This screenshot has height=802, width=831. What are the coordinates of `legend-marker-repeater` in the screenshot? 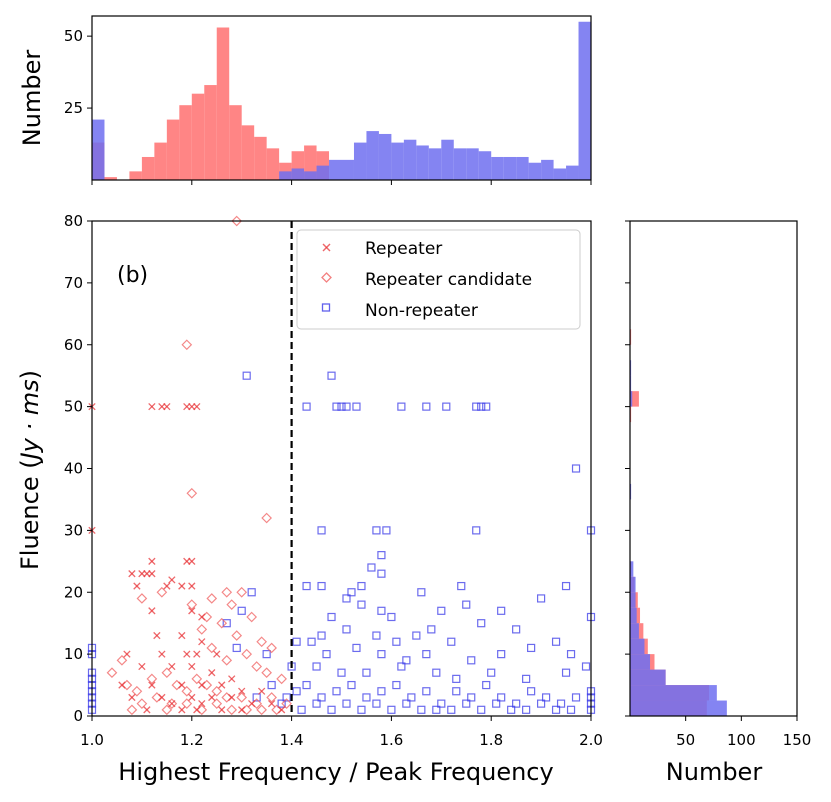 It's located at (326, 247).